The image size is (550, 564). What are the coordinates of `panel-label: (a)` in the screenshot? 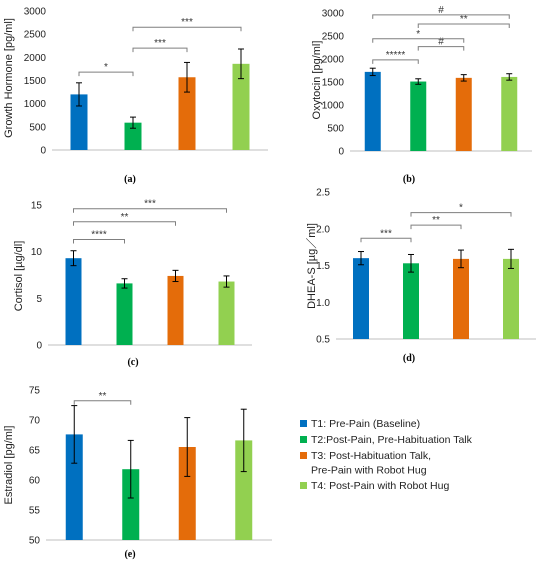 It's located at (130, 179).